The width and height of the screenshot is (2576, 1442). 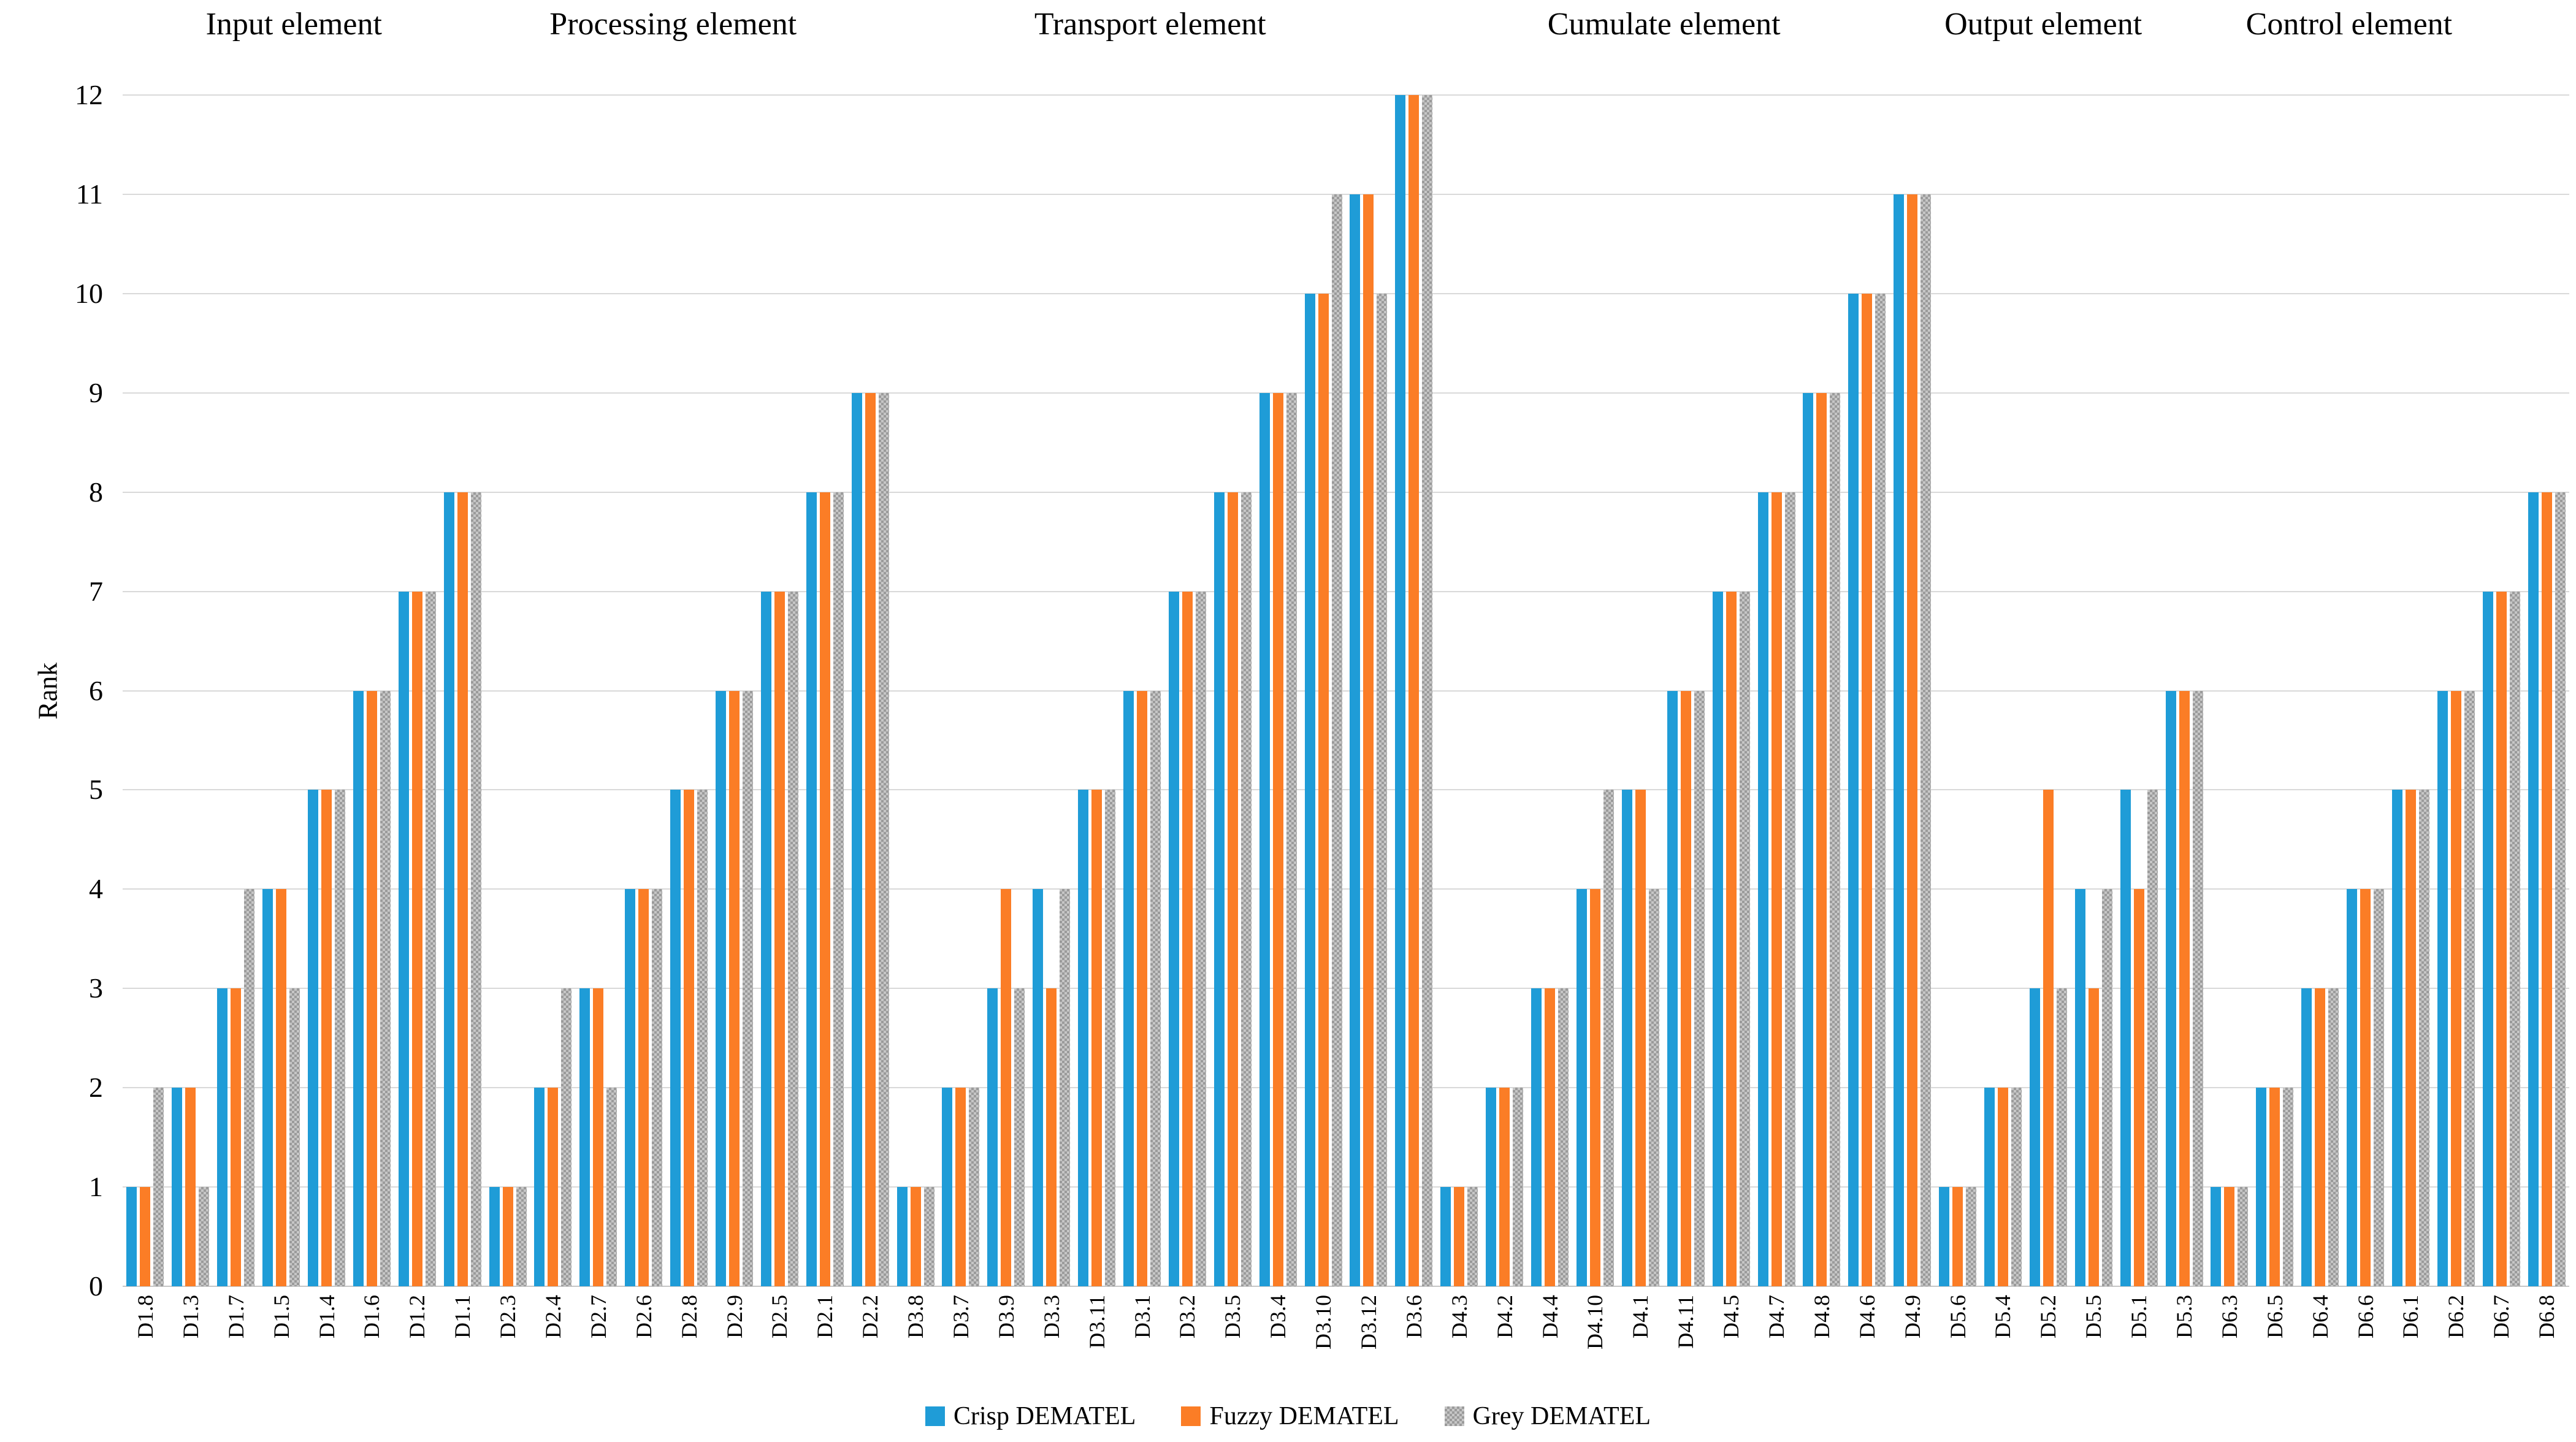 What do you see at coordinates (1264, 839) in the screenshot?
I see `bar-crisp-D3.4` at bounding box center [1264, 839].